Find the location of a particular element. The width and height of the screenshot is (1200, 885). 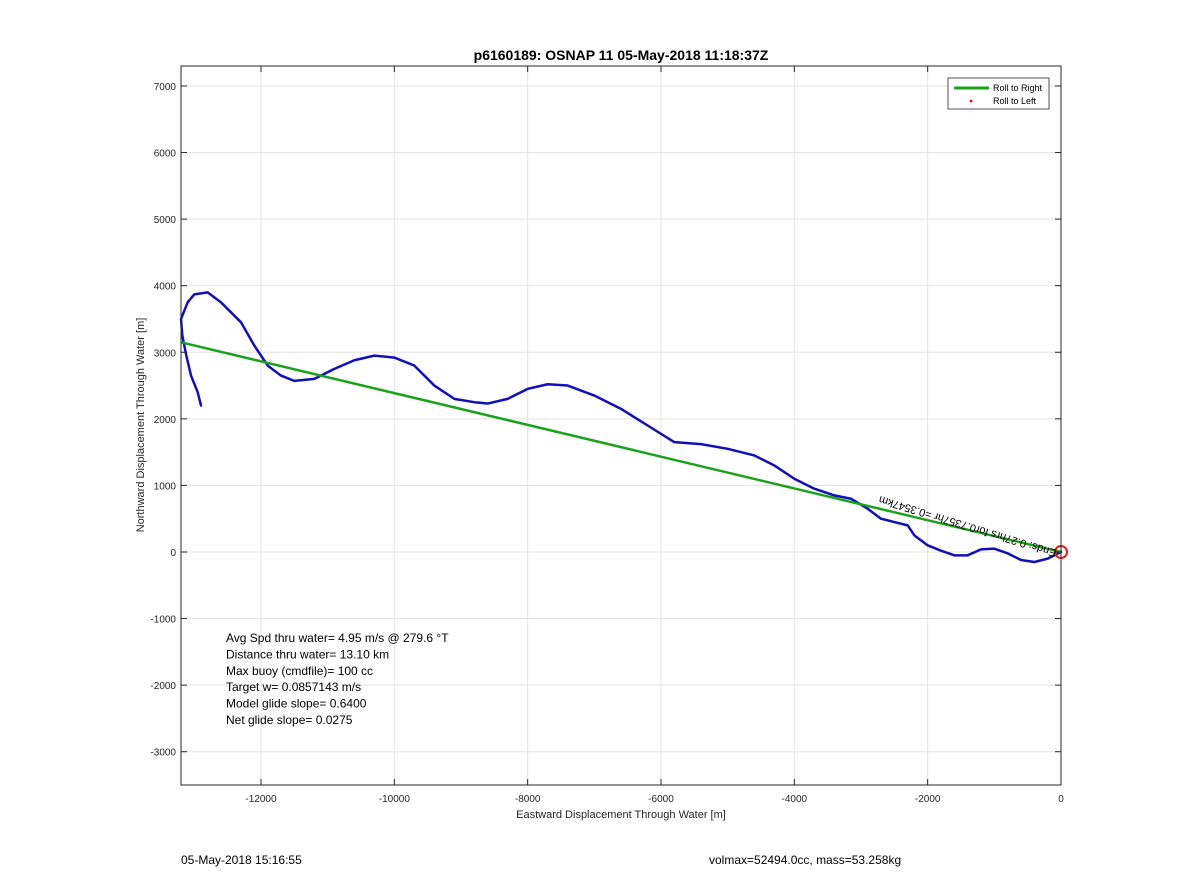

x-tick-label: -12000 is located at coordinates (261, 799).